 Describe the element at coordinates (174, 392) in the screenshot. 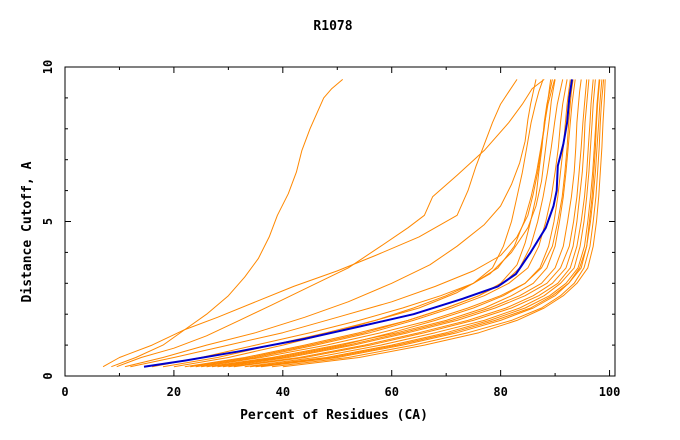

I see `x-tick-label: 20` at that location.